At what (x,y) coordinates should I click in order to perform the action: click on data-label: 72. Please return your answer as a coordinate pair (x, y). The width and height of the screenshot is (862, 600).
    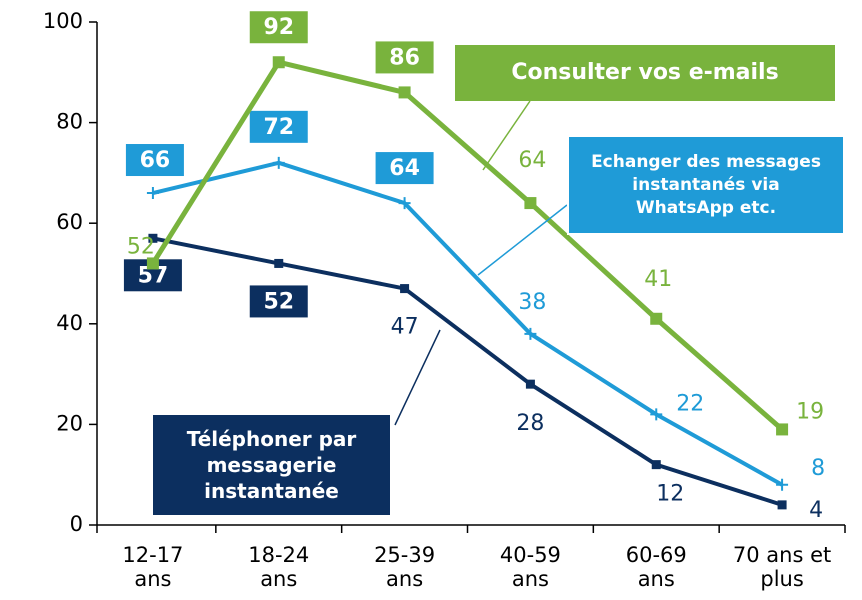
    Looking at the image, I should click on (278, 127).